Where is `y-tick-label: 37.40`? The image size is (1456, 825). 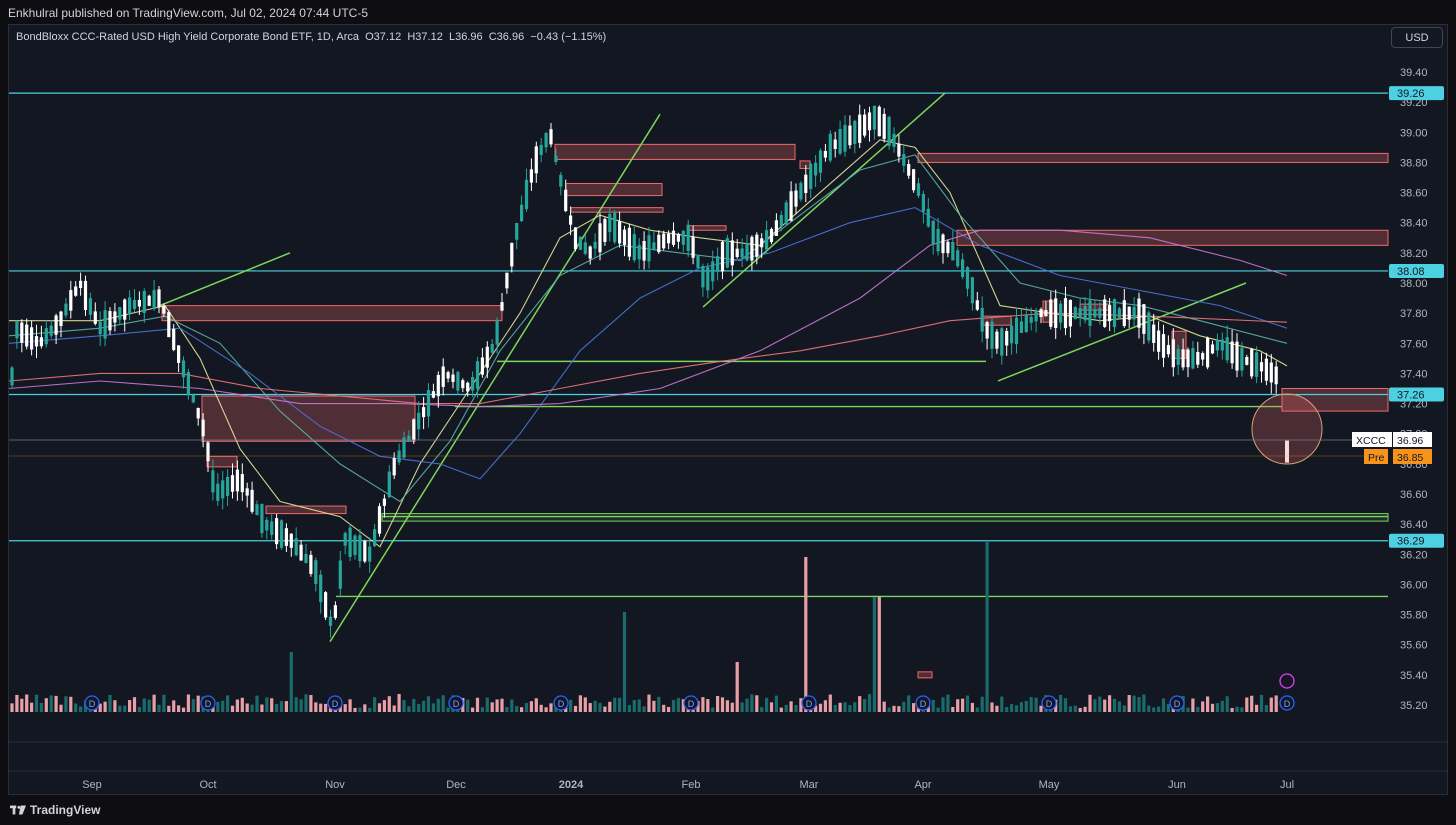 y-tick-label: 37.40 is located at coordinates (1414, 374).